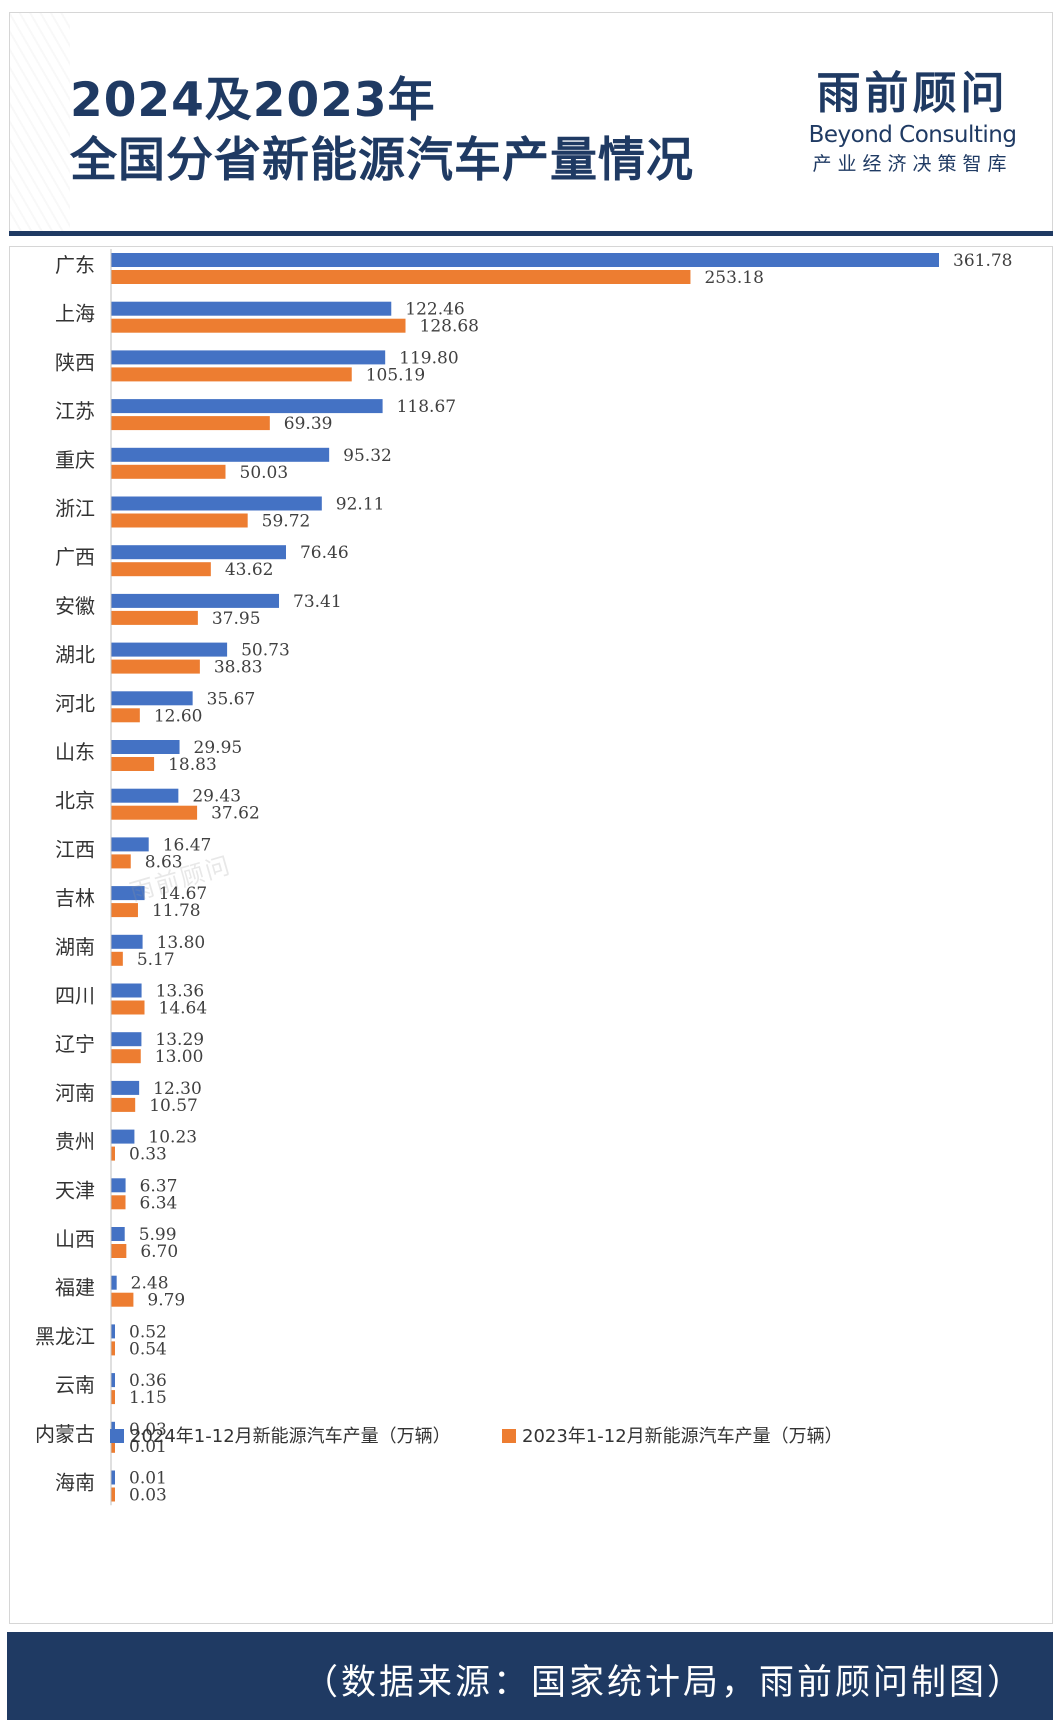 This screenshot has height=1723, width=1055. Describe the element at coordinates (75, 655) in the screenshot. I see `category-label: 湖北` at that location.